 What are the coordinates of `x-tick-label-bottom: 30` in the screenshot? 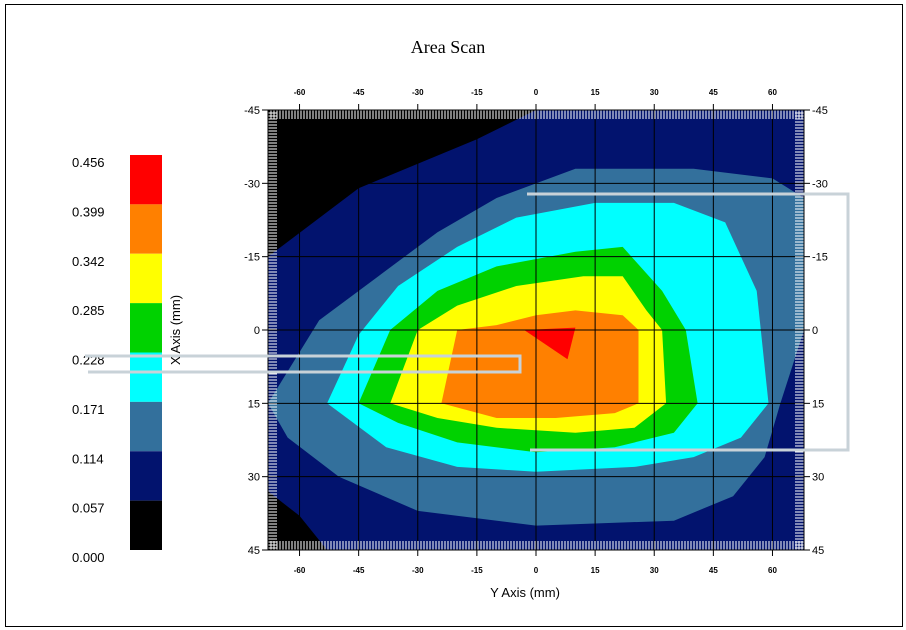 It's located at (654, 570).